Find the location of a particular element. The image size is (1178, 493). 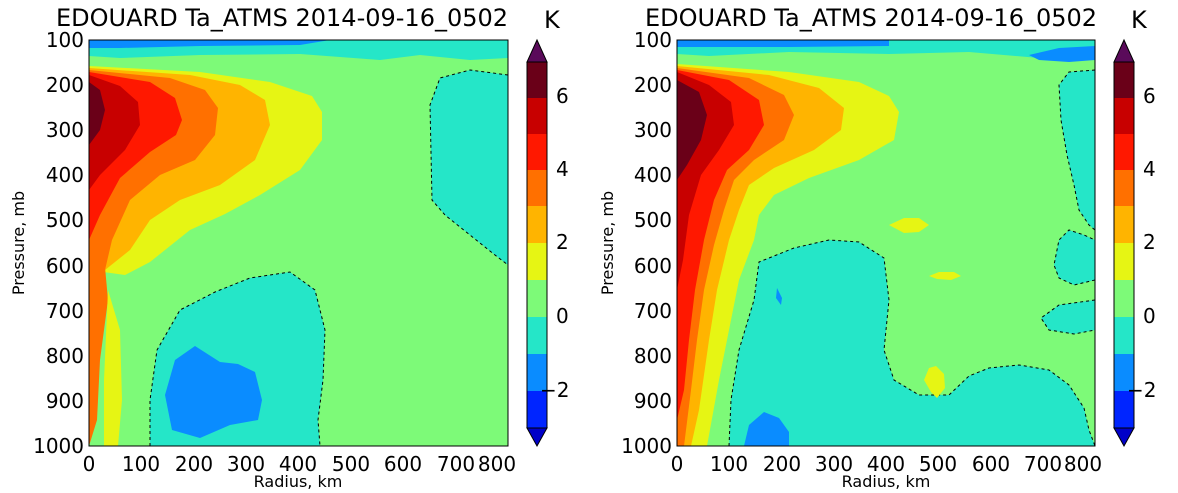

colorbar-tick-label: −2 is located at coordinates (554, 390).